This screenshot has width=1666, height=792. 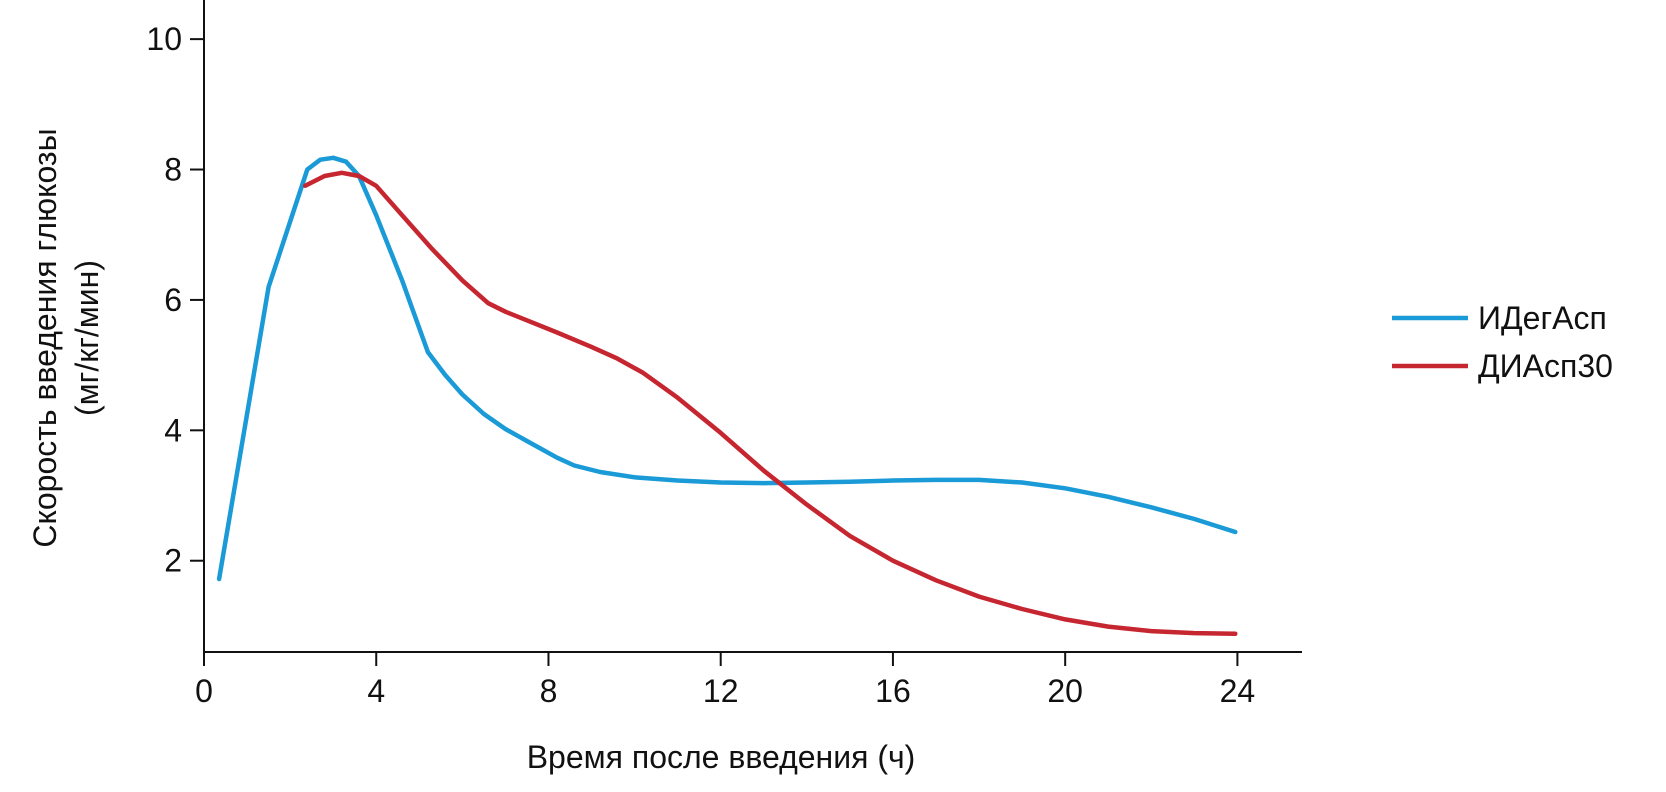 I want to click on x-tick-label: 16, so click(x=893, y=691).